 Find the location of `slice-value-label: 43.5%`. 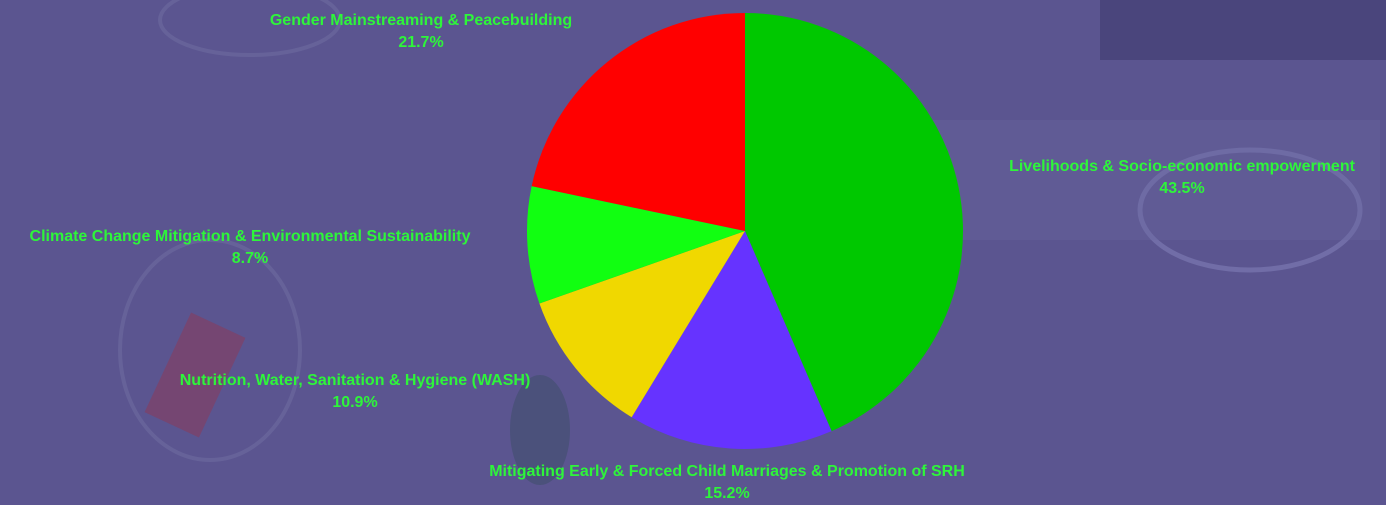

slice-value-label: 43.5% is located at coordinates (1182, 188).